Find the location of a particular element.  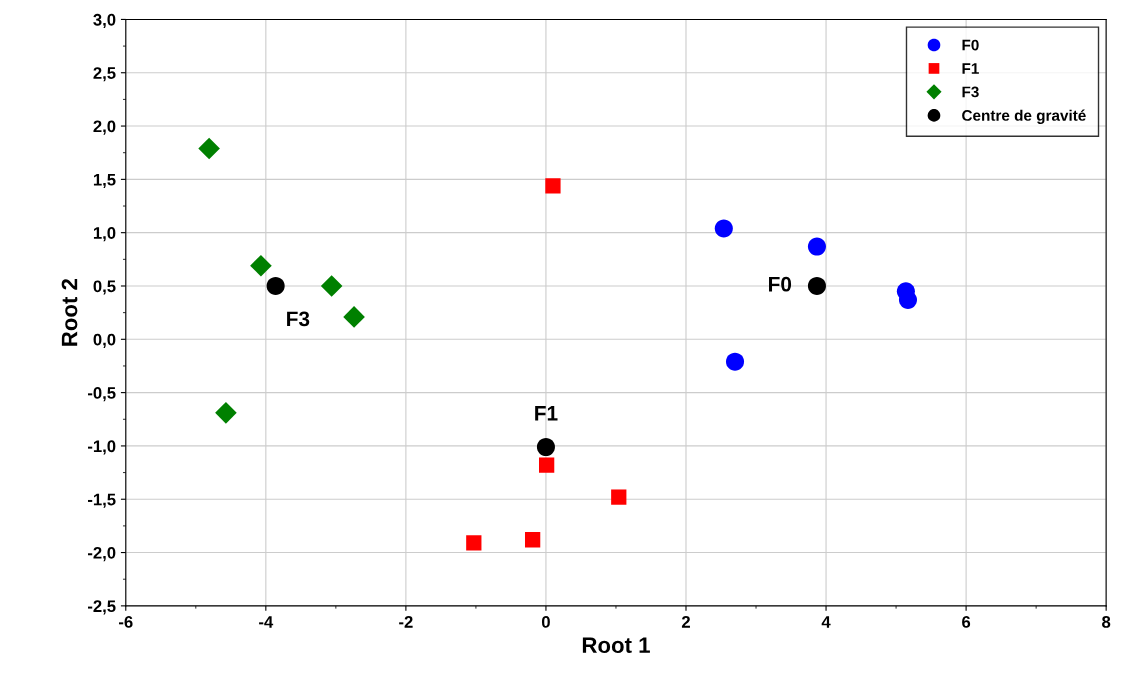

x-tick-label: -4 is located at coordinates (266, 622).